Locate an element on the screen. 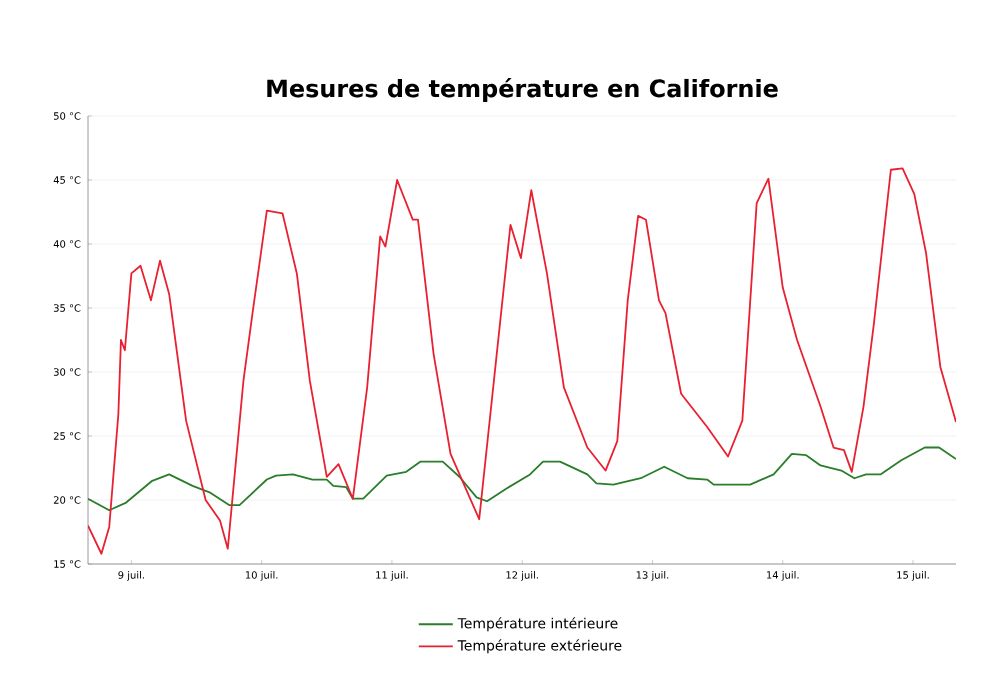 Image resolution: width=1000 pixels, height=690 pixels. line-series is located at coordinates (522, 479).